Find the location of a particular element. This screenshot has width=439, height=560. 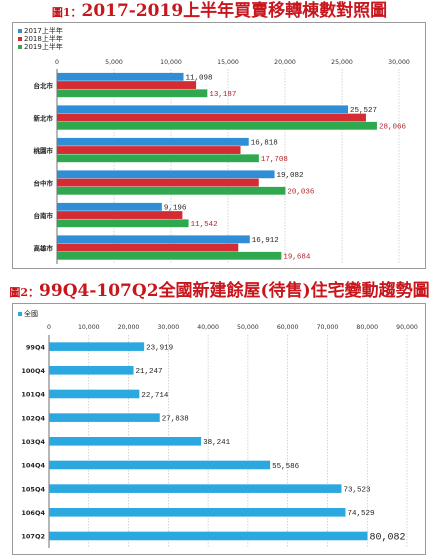

chart1-tick-label: 5,000 is located at coordinates (114, 62).